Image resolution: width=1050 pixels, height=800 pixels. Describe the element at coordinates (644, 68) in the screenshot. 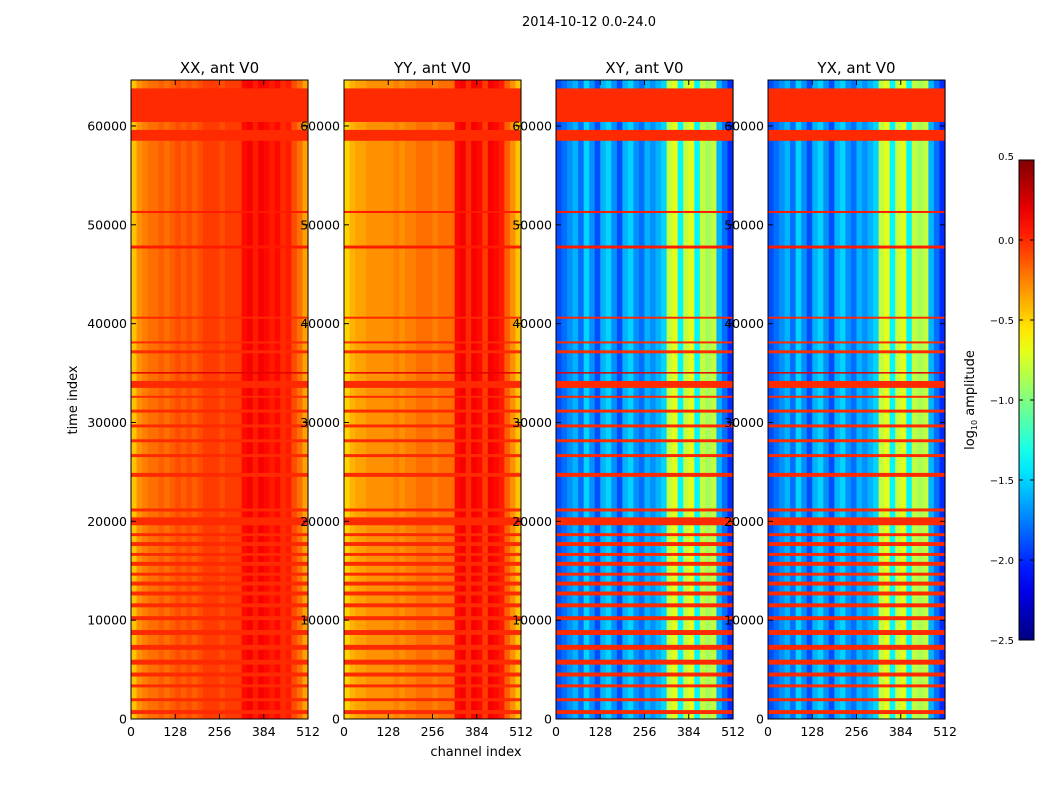

I see `panel-title: XY, ant V0` at that location.